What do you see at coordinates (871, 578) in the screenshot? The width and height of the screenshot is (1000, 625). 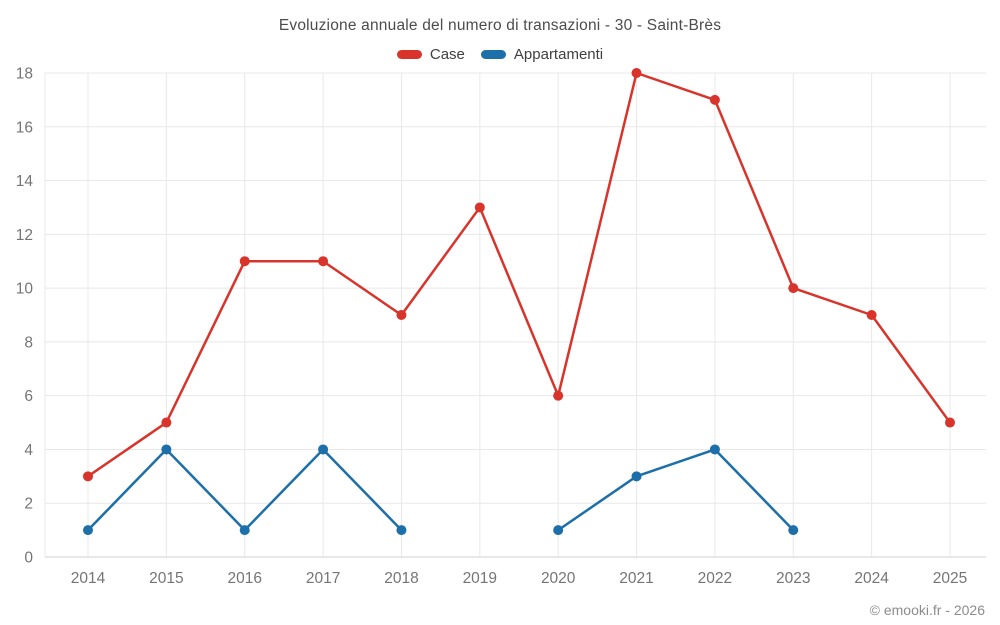 I see `x-tick-label: 2024` at bounding box center [871, 578].